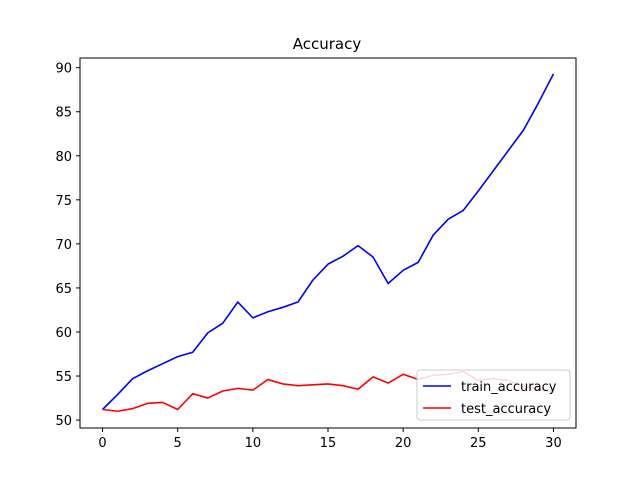 This screenshot has width=640, height=480. I want to click on y-tick-label: 85, so click(63, 113).